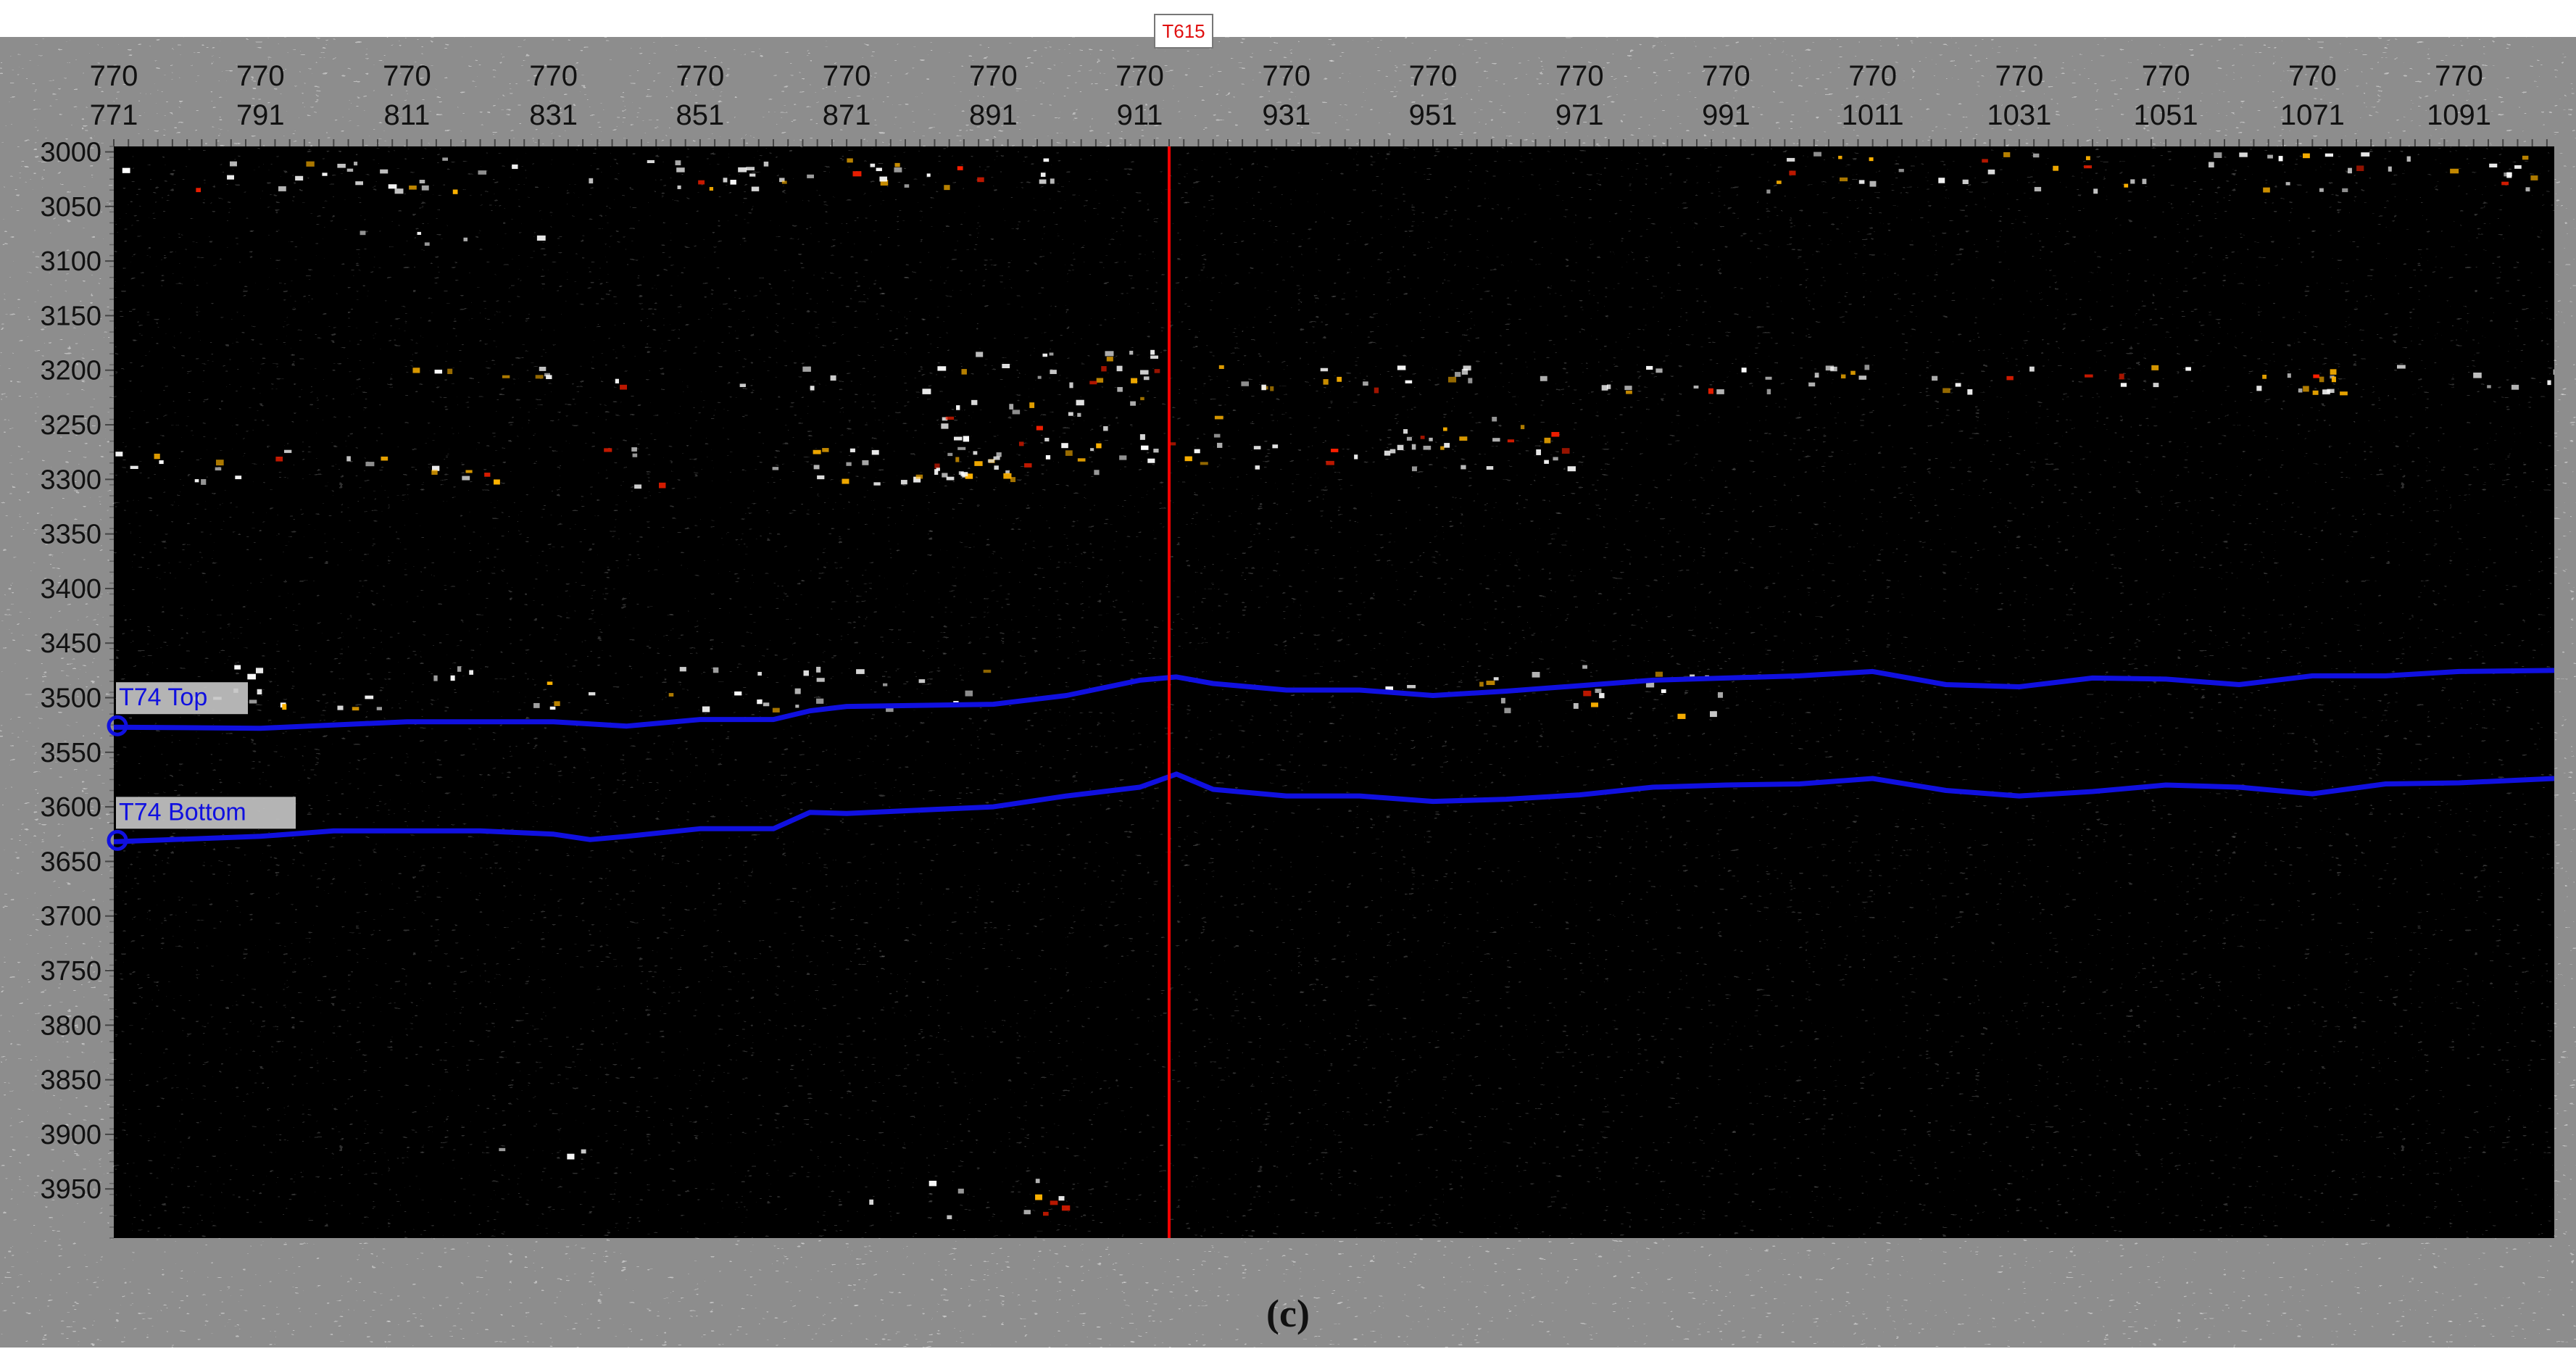 Image resolution: width=2576 pixels, height=1362 pixels. What do you see at coordinates (2166, 76) in the screenshot?
I see `x-tick-inline-14: 770` at bounding box center [2166, 76].